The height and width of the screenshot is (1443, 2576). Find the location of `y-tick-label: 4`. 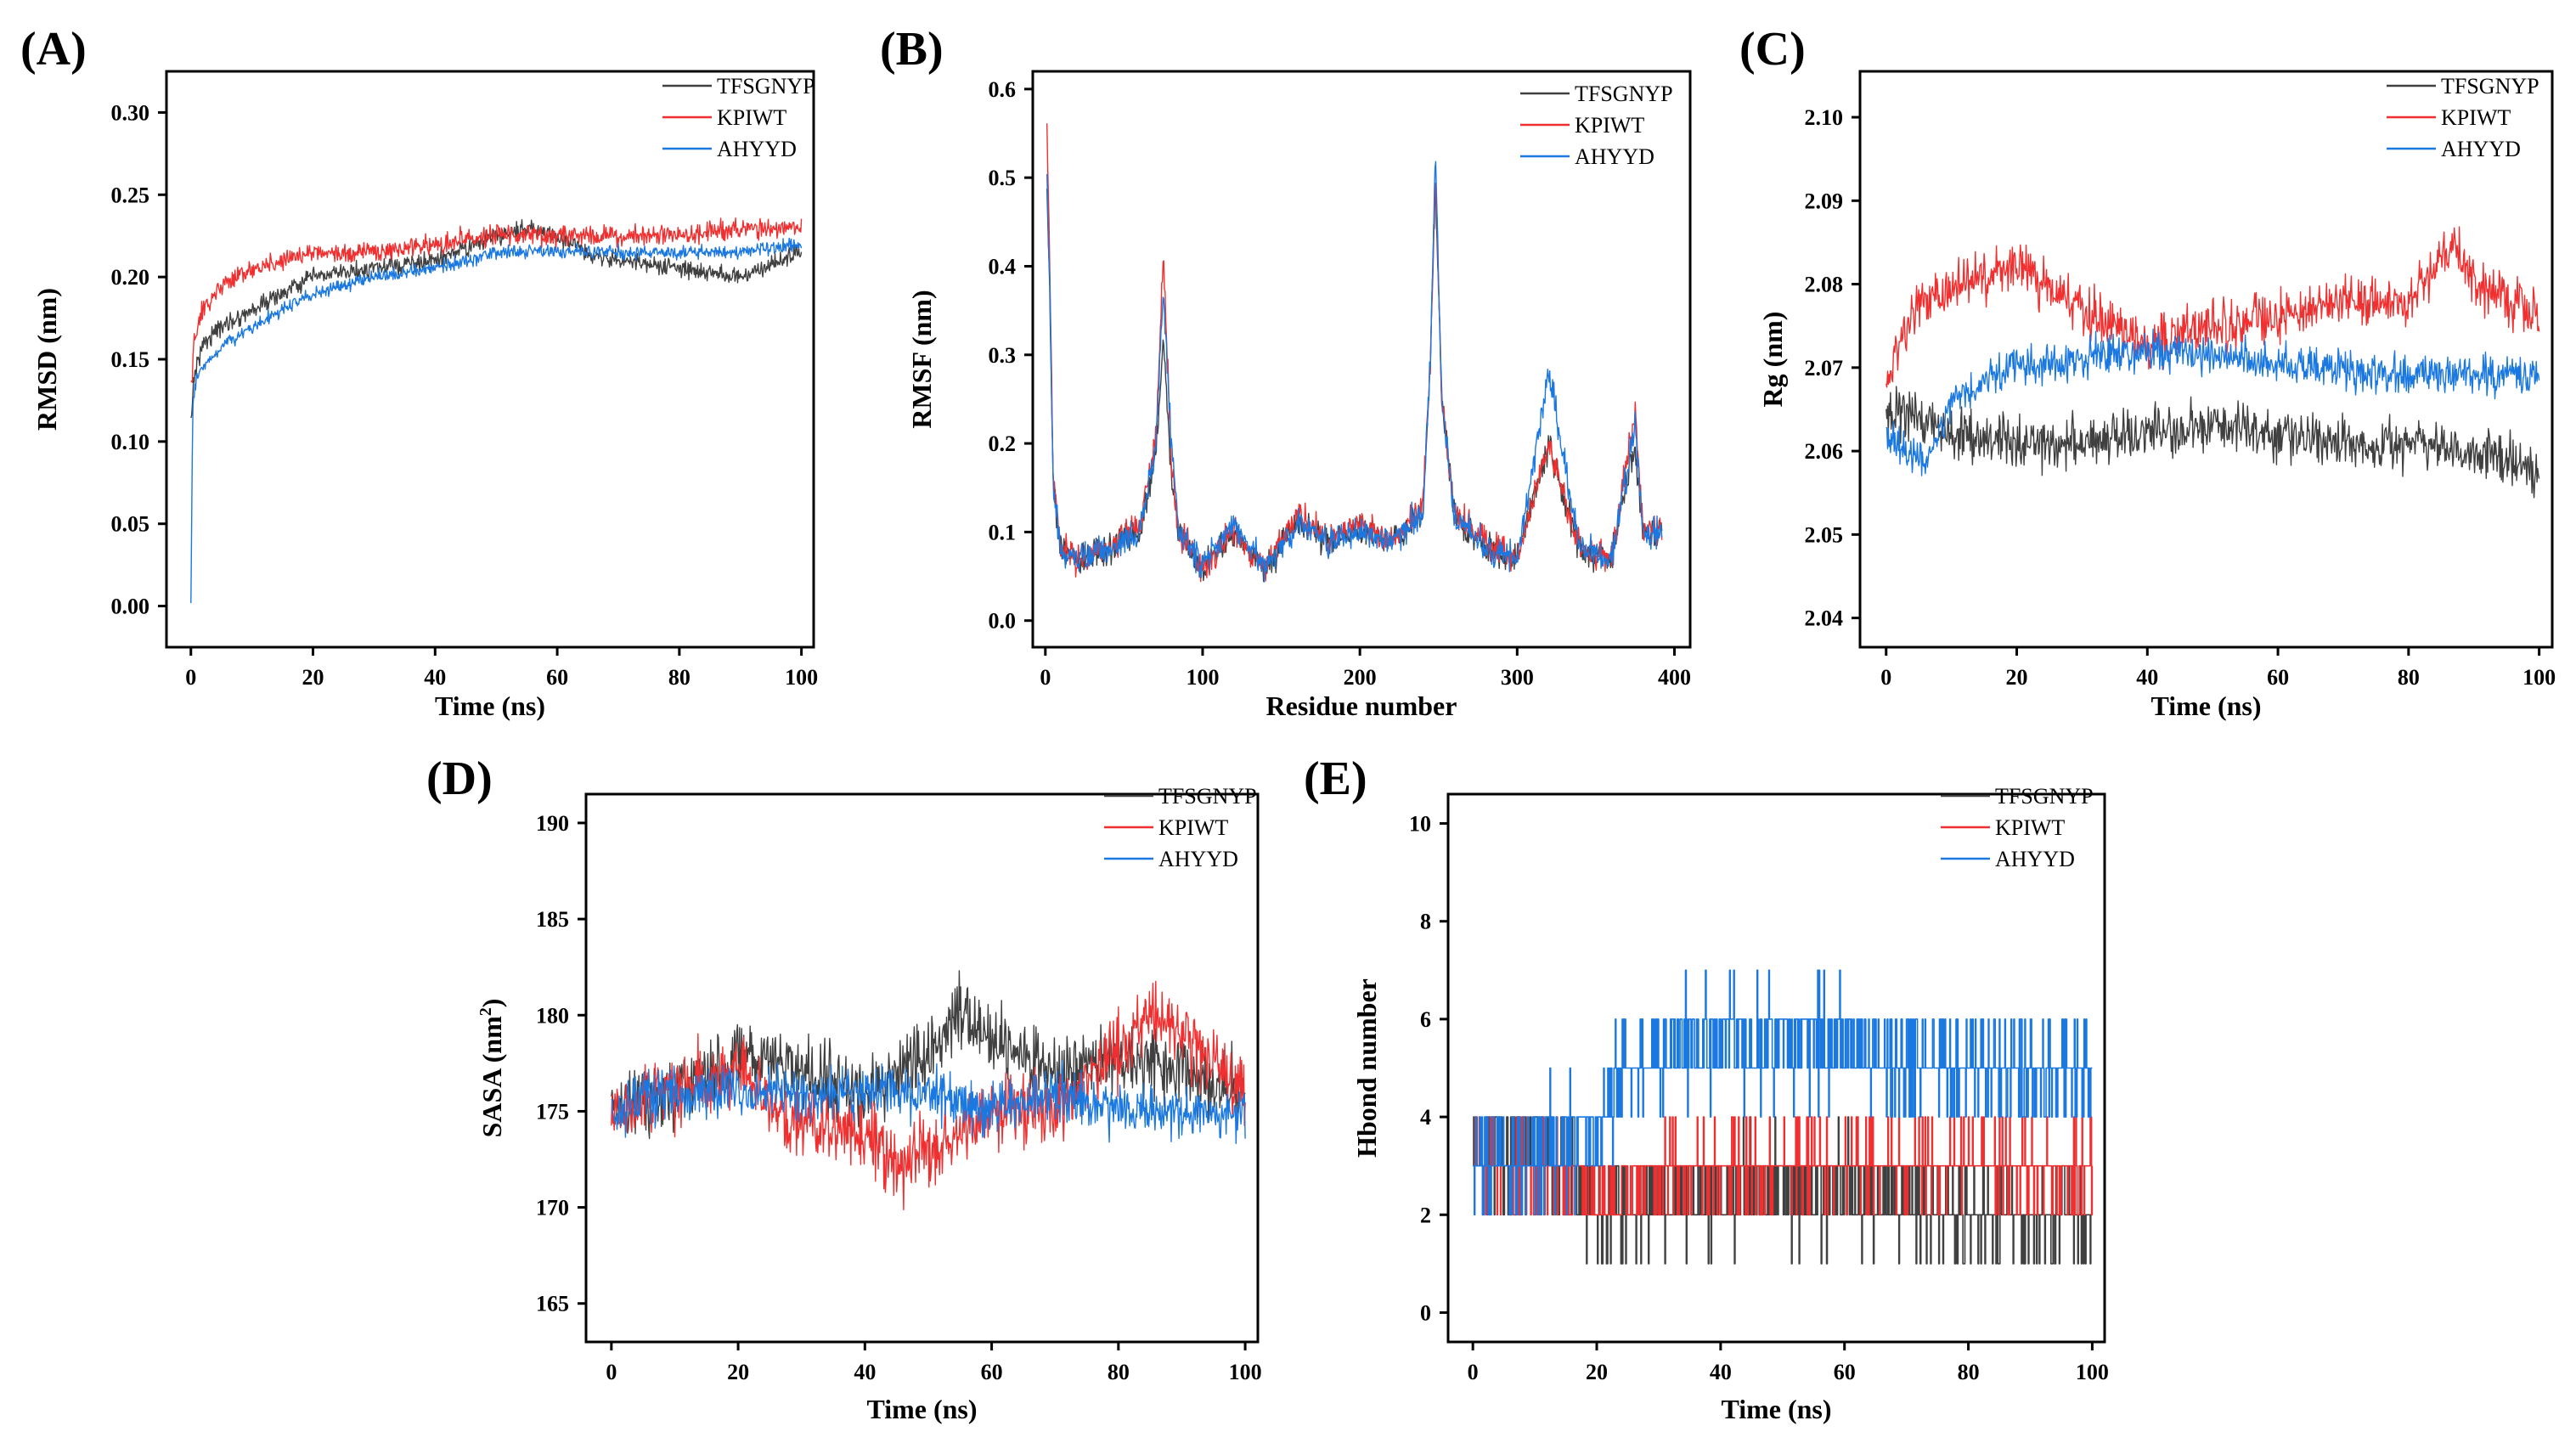

y-tick-label: 4 is located at coordinates (1425, 1118).